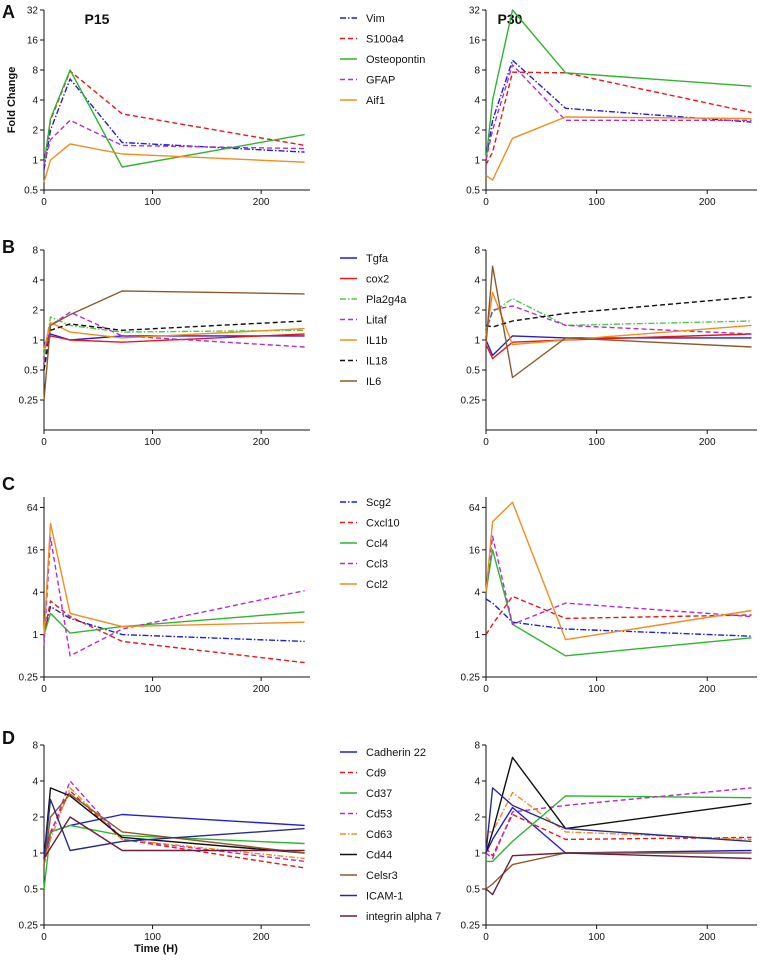 The image size is (761, 960). What do you see at coordinates (375, 19) in the screenshot?
I see `legend-label: Vim` at bounding box center [375, 19].